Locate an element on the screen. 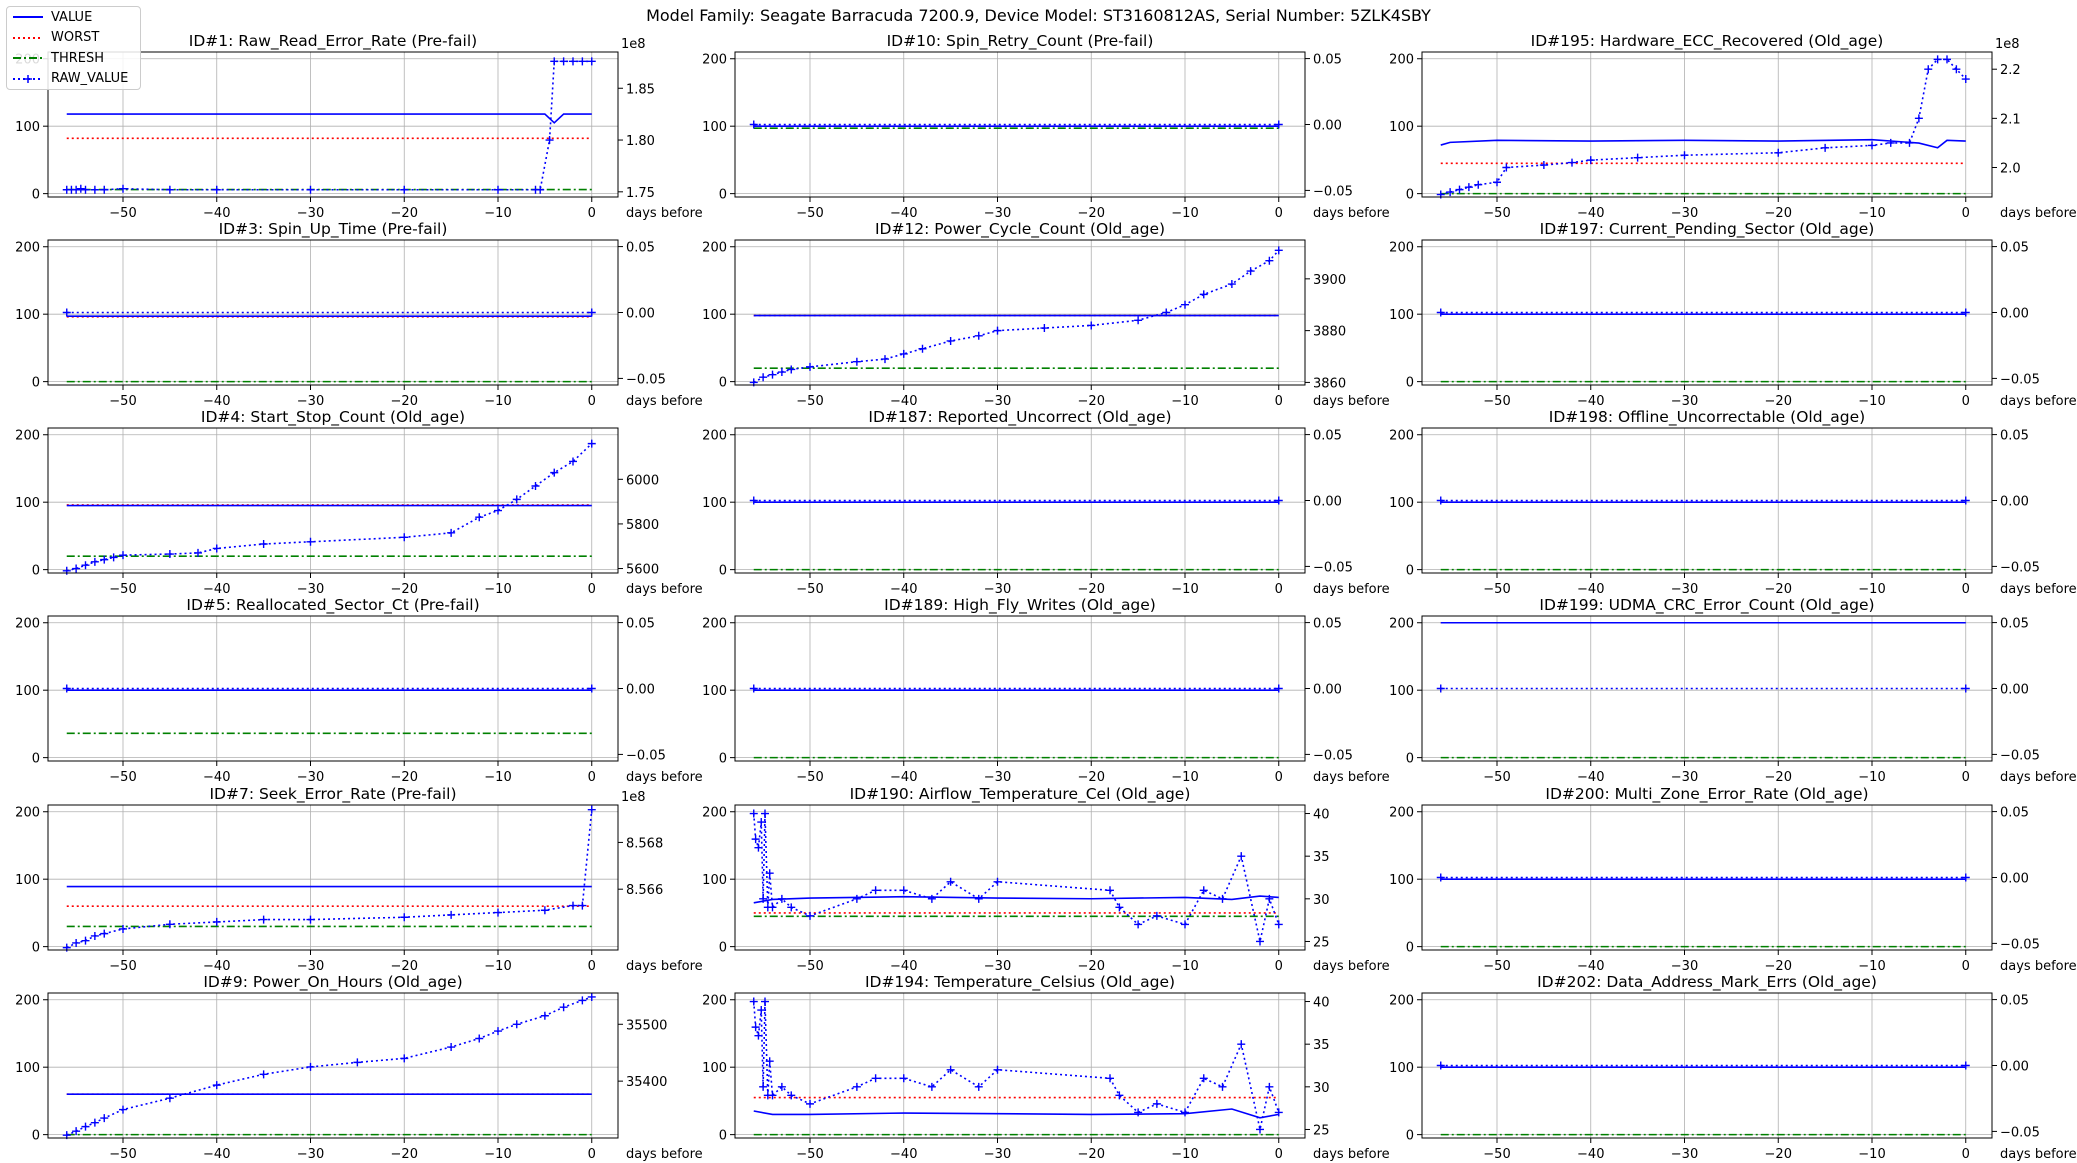 The image size is (2077, 1163). x-tick-label: −10 is located at coordinates (497, 777).